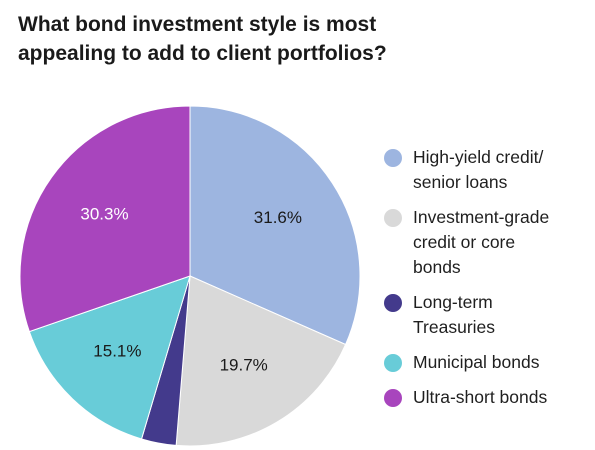 This screenshot has height=450, width=595. What do you see at coordinates (460, 182) in the screenshot?
I see `legend-label-line: senior loans` at bounding box center [460, 182].